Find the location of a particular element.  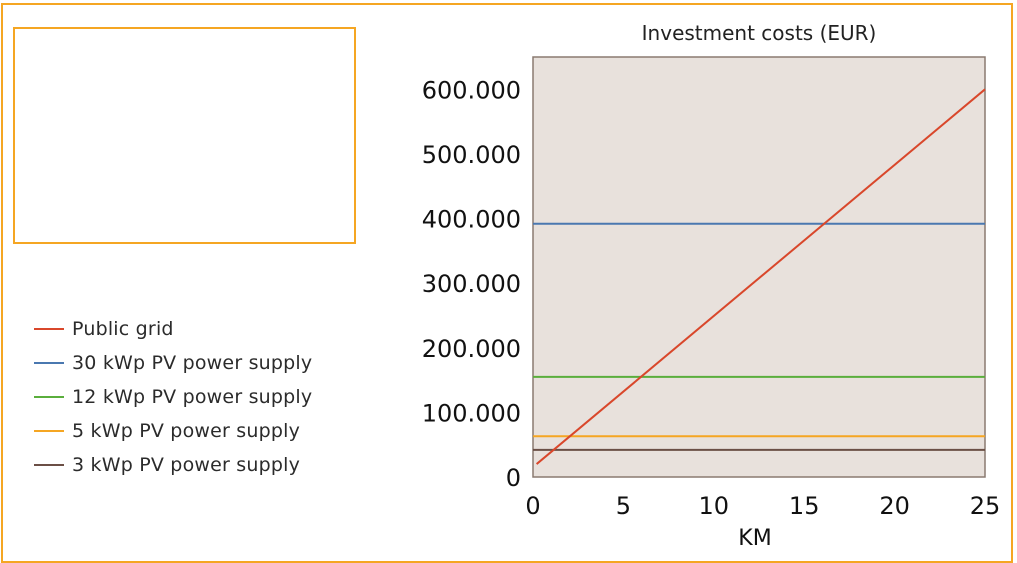

legend-item: 5 kWp PV power supply is located at coordinates (173, 431).